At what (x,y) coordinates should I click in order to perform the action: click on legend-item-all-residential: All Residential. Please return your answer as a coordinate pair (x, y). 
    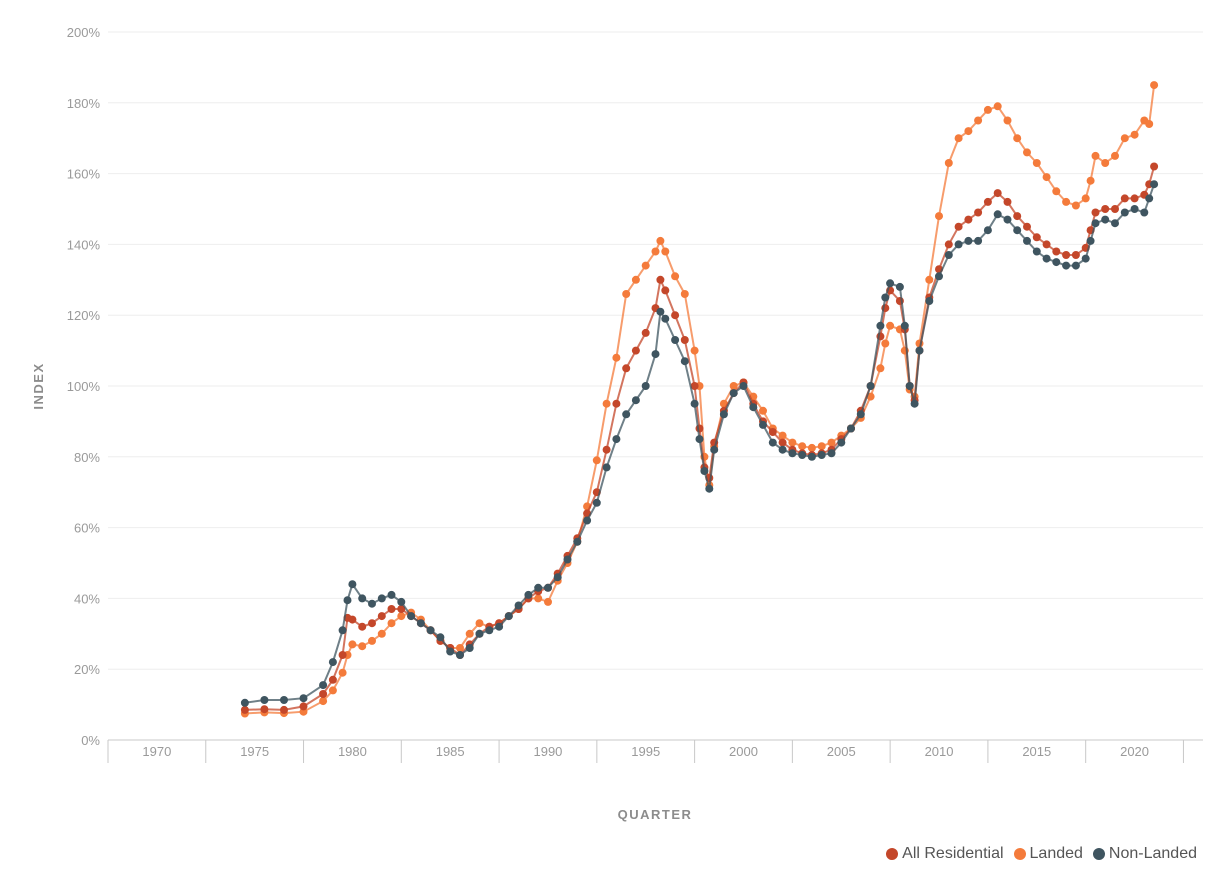
    Looking at the image, I should click on (945, 854).